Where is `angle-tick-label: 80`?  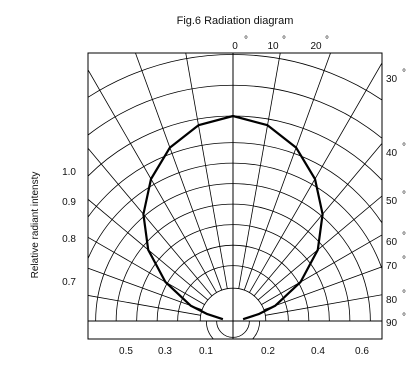 angle-tick-label: 80 is located at coordinates (392, 300).